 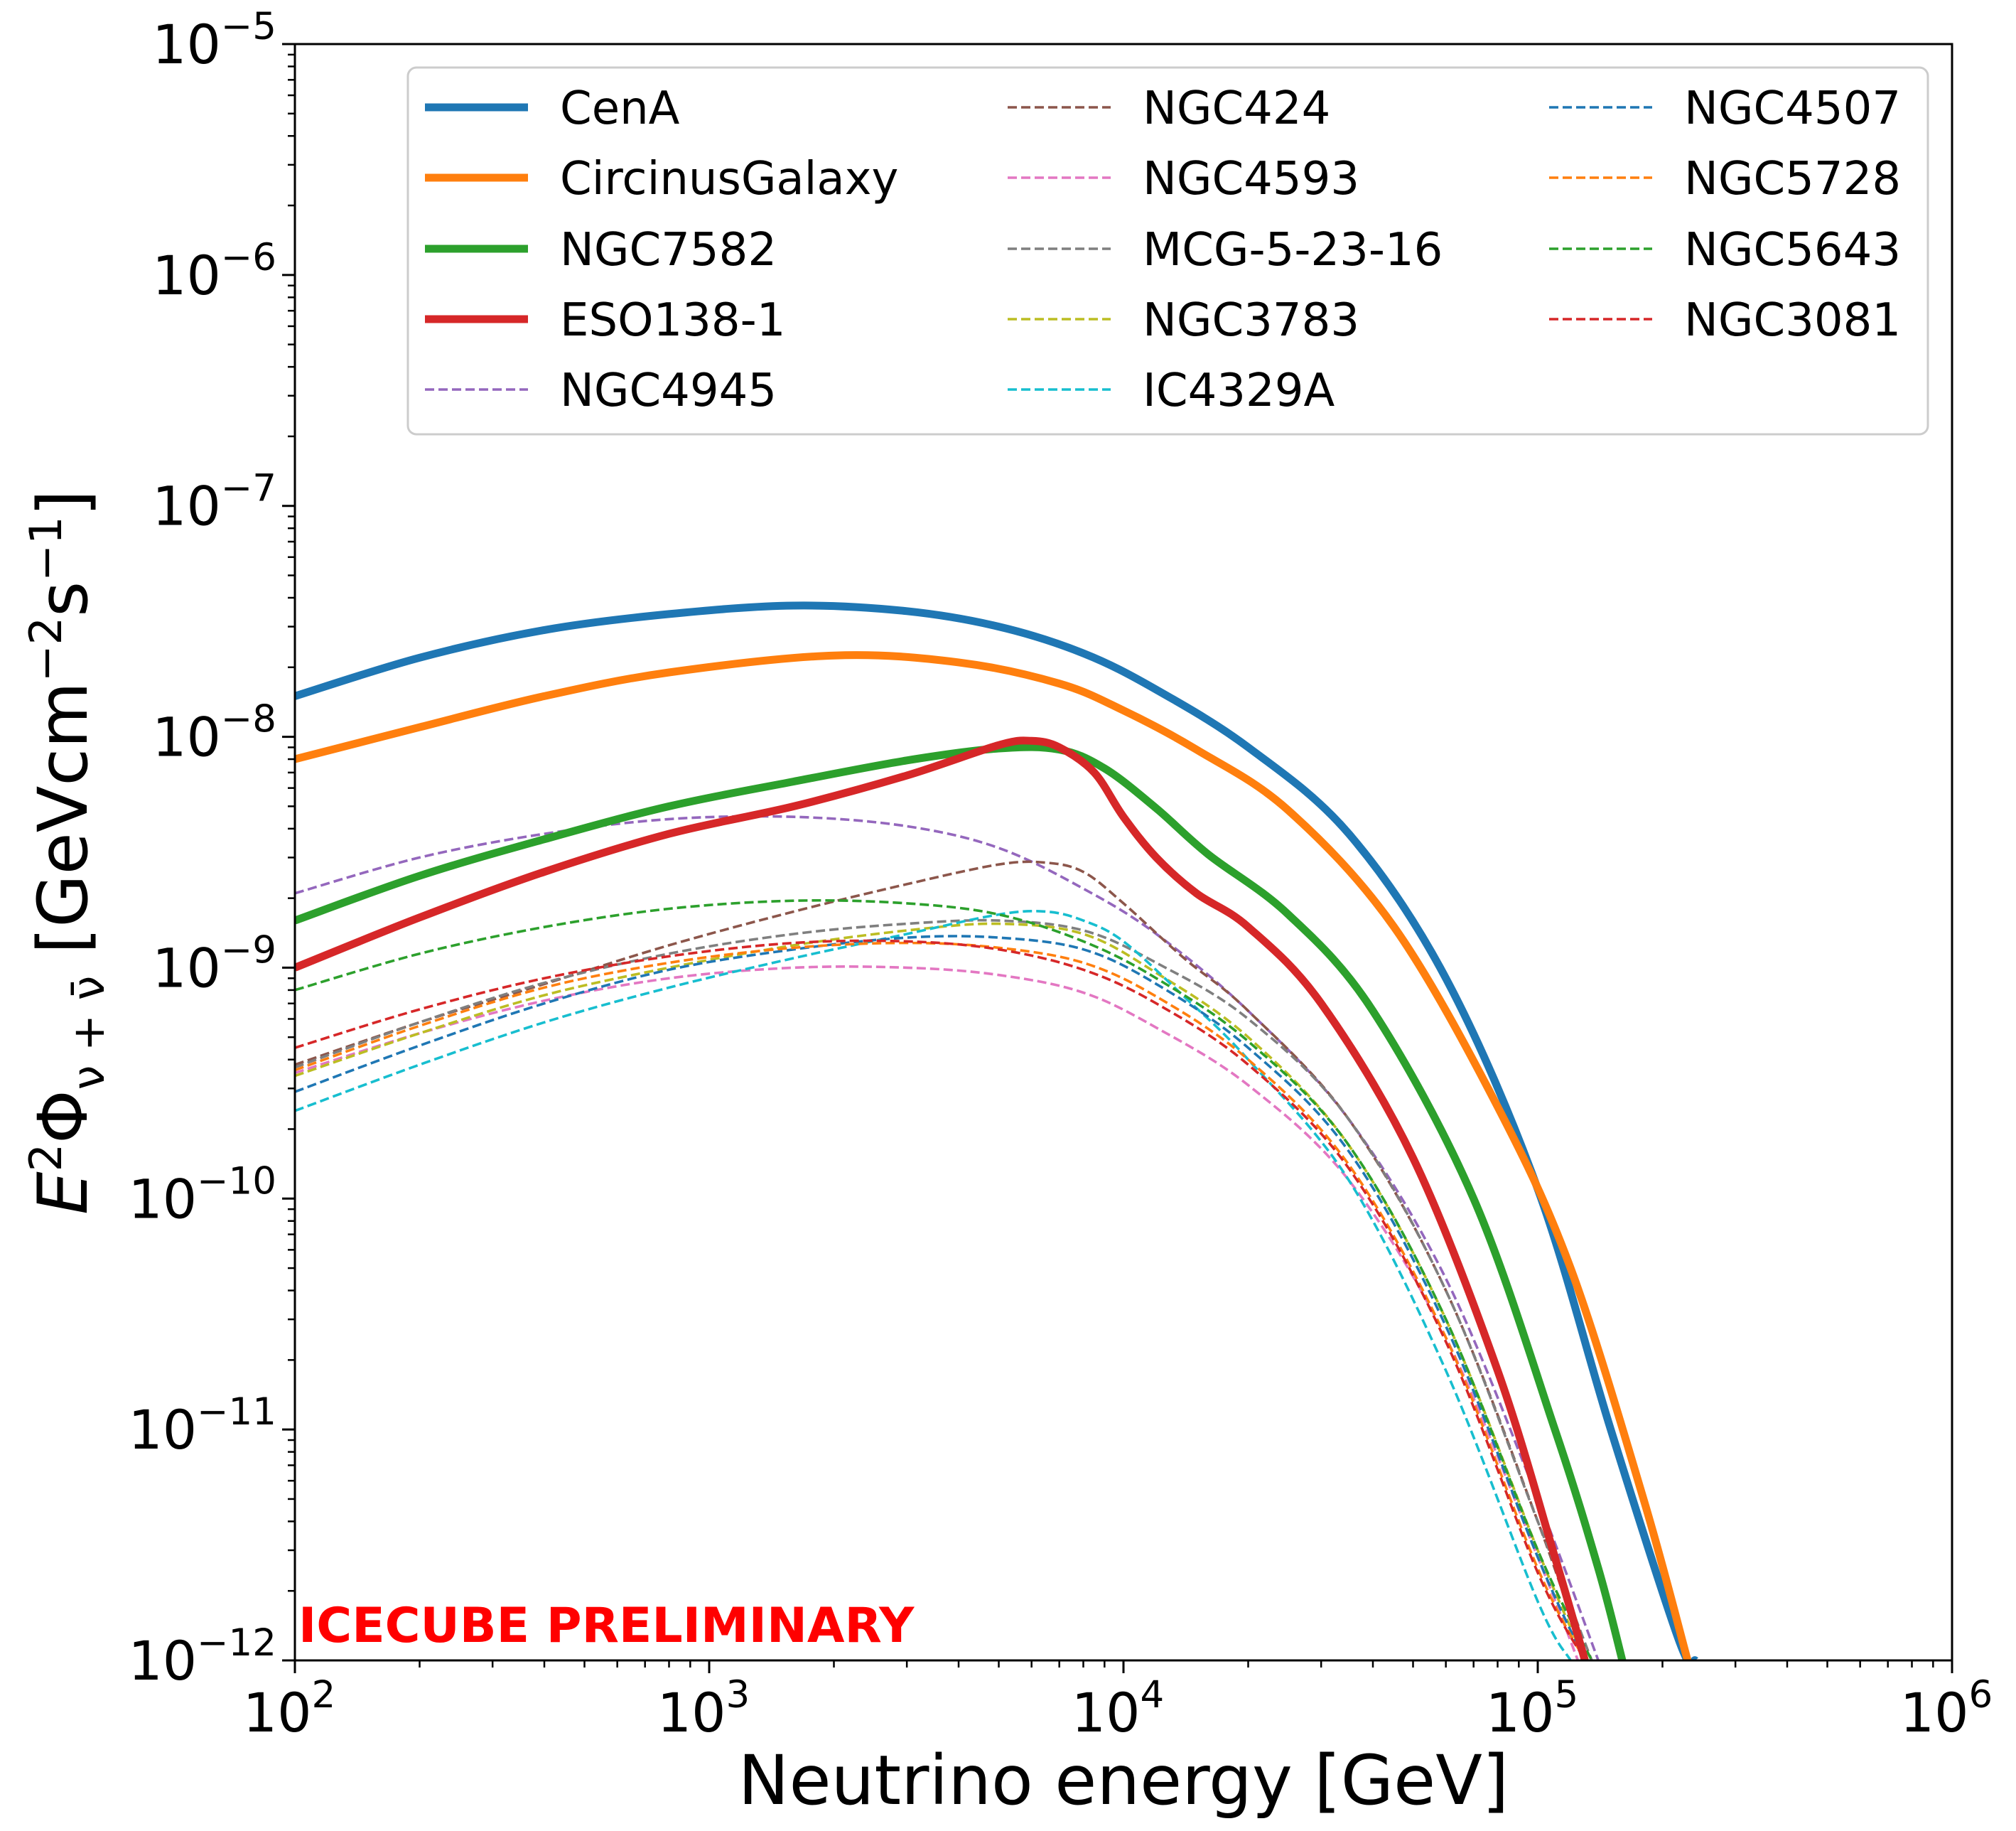 I want to click on x-tick-label: 10⁶, so click(x=1946, y=1708).